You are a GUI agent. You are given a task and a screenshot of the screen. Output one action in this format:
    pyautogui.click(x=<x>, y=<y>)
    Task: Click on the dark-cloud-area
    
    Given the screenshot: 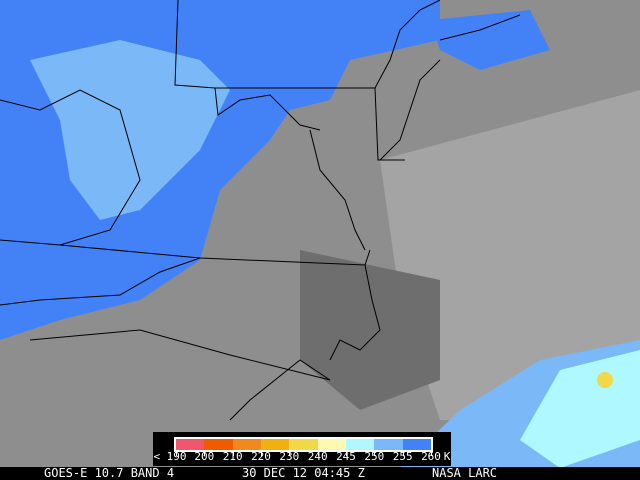 What is the action you would take?
    pyautogui.click(x=370, y=330)
    